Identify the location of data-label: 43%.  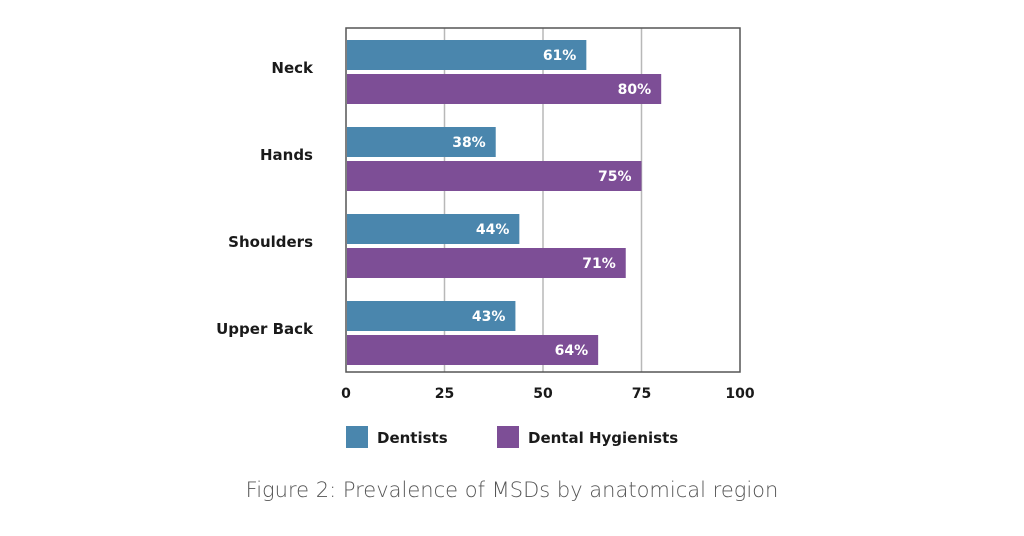
(489, 317).